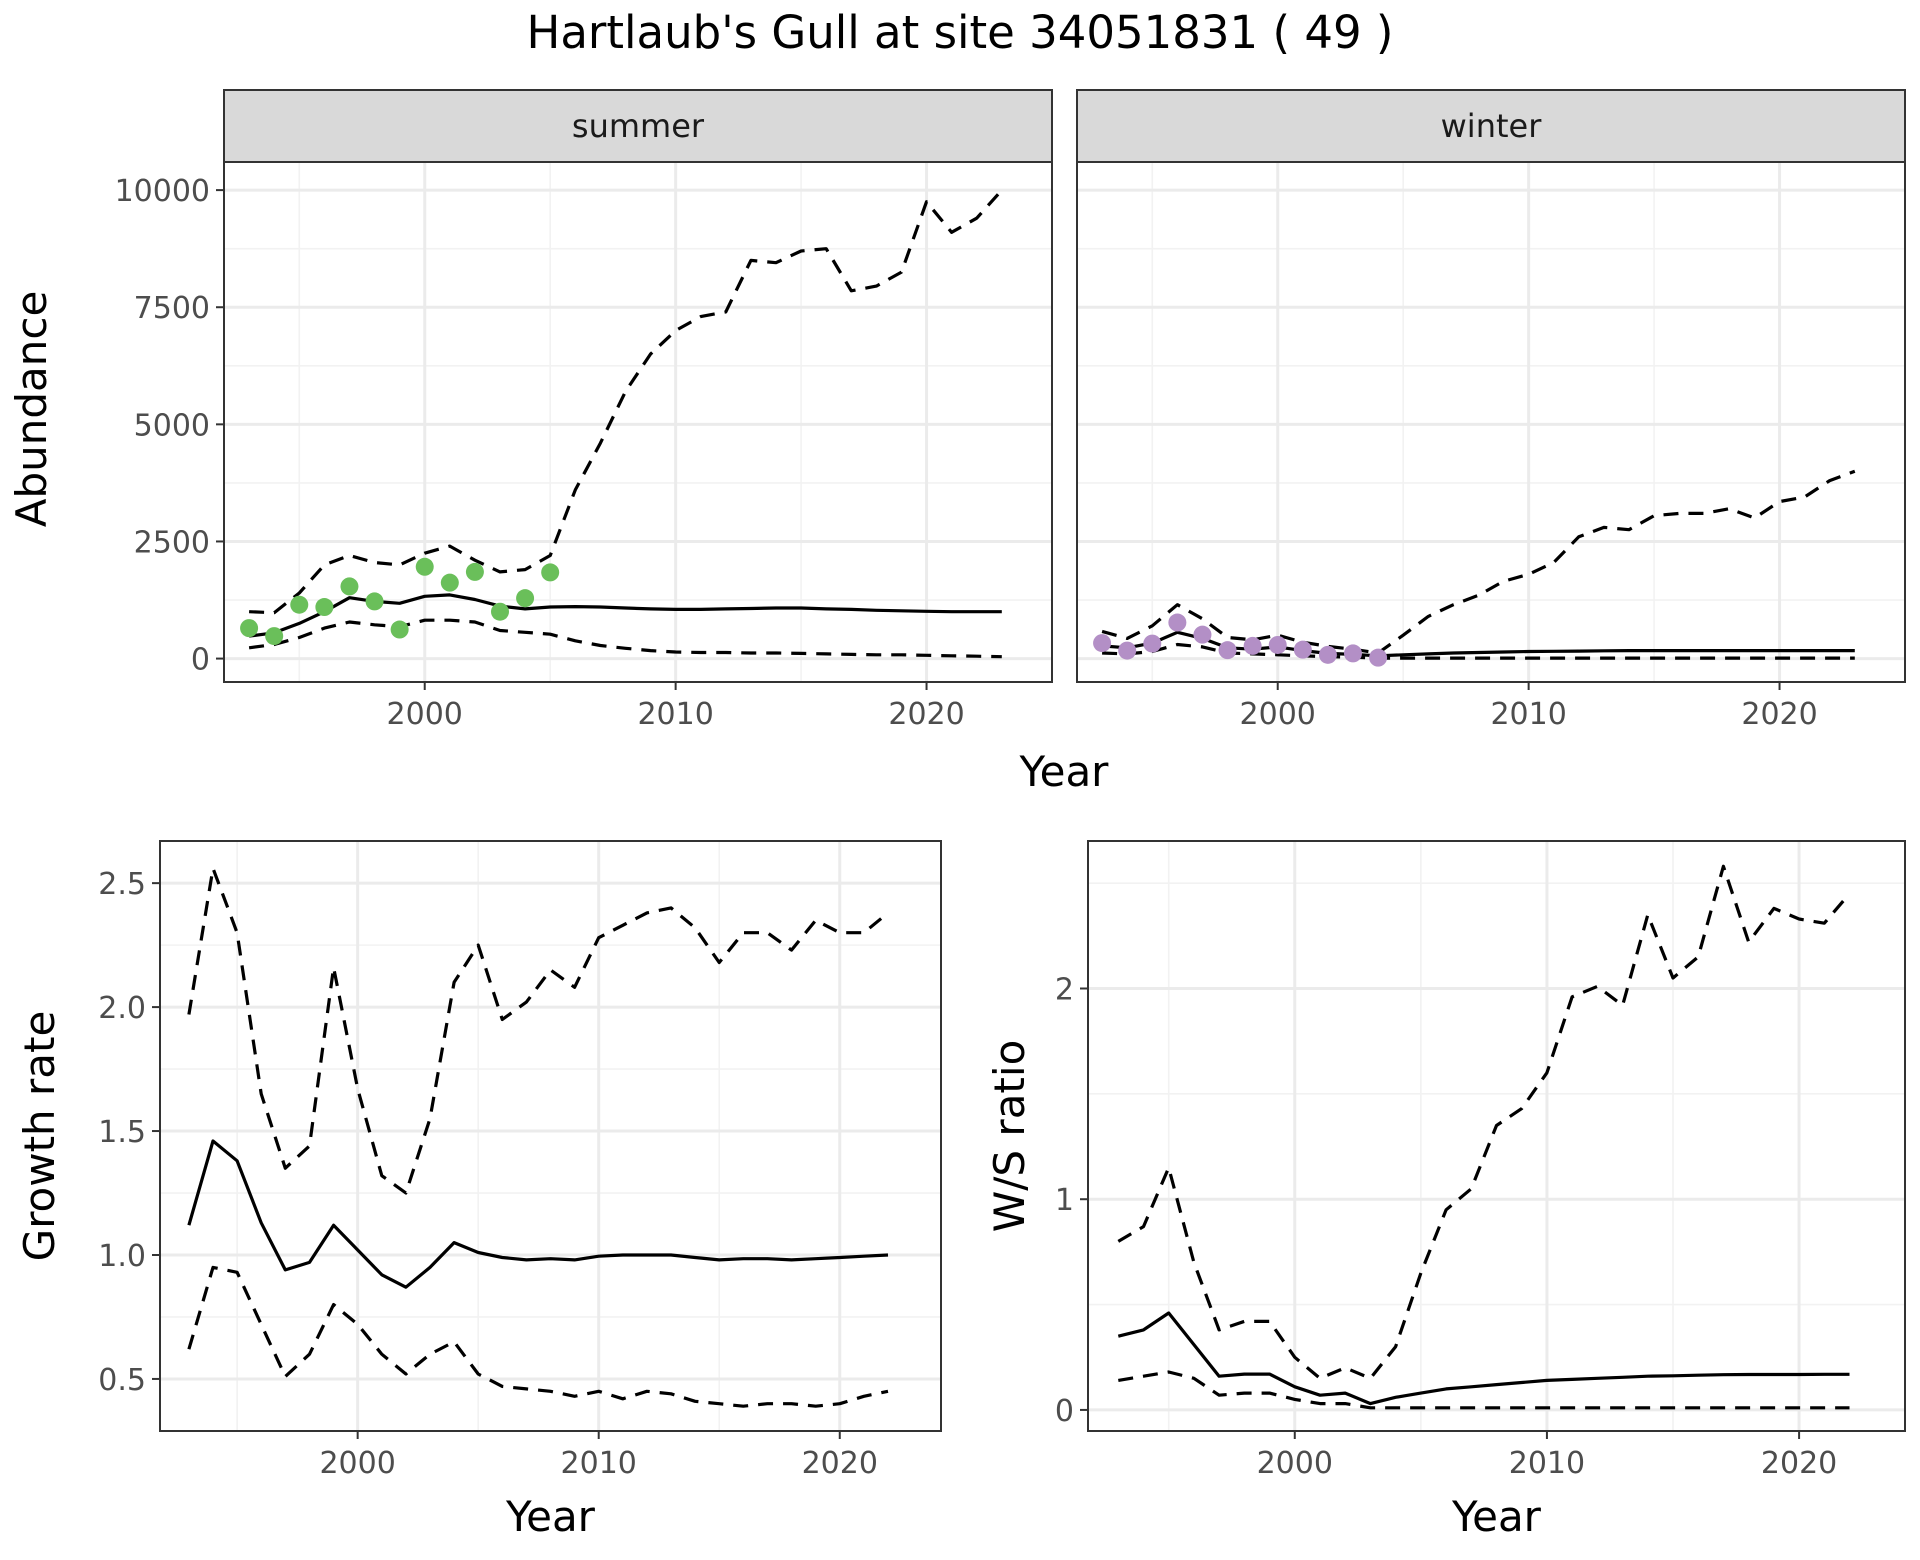  What do you see at coordinates (172, 542) in the screenshot?
I see `y-tick-label: 2500` at bounding box center [172, 542].